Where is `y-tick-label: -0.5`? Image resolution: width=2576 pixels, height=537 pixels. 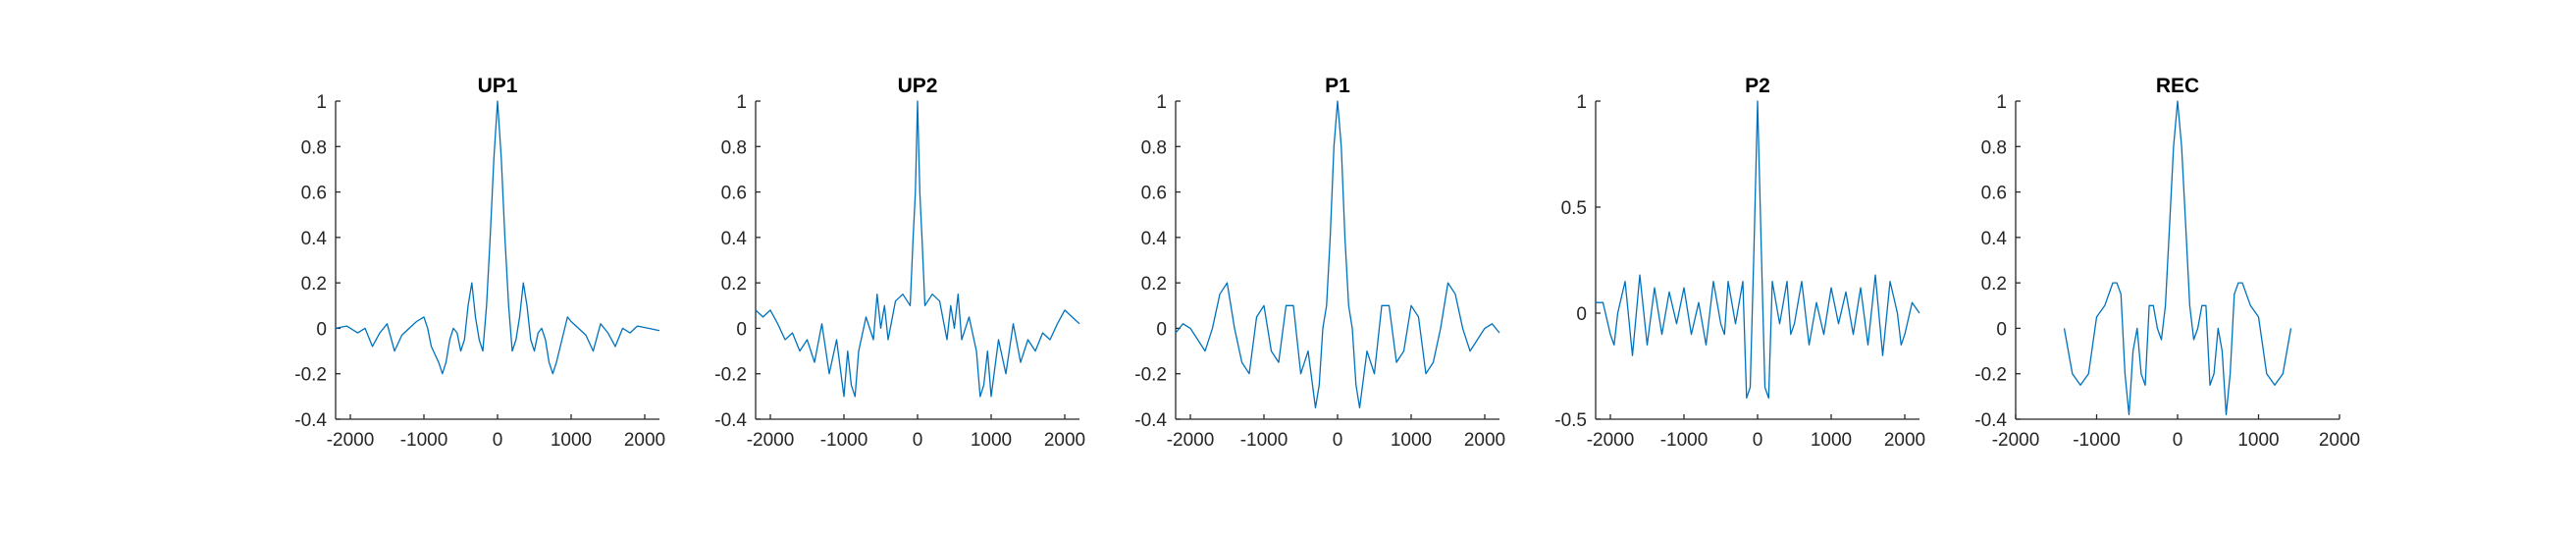
y-tick-label: -0.5 is located at coordinates (1570, 421).